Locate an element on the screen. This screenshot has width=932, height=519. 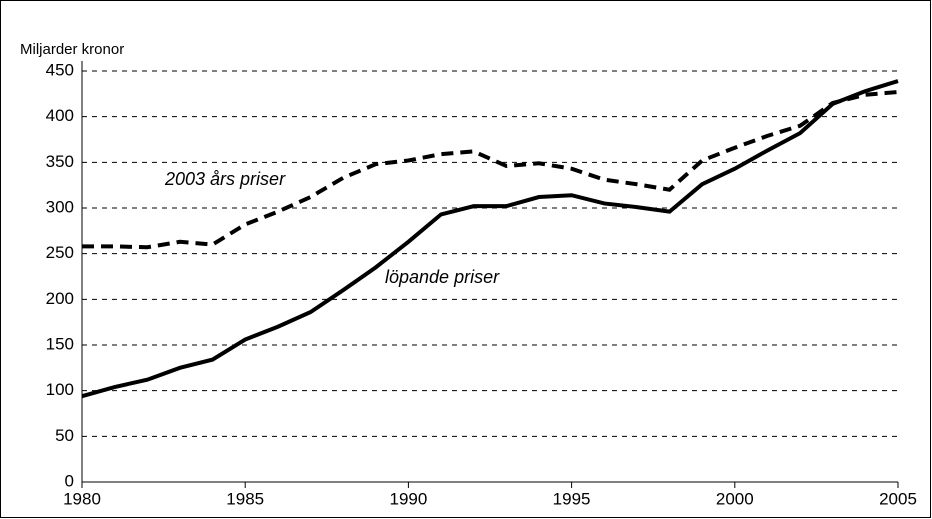
x-tick-label: 2005 is located at coordinates (898, 498).